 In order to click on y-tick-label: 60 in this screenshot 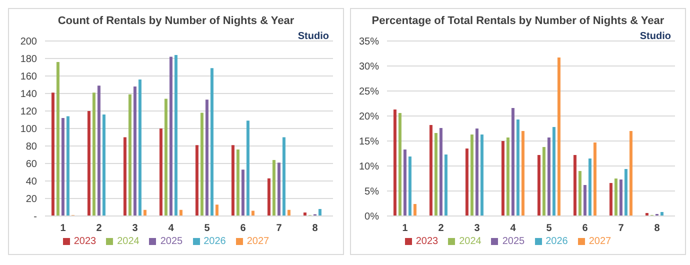, I will do `click(32, 164)`.